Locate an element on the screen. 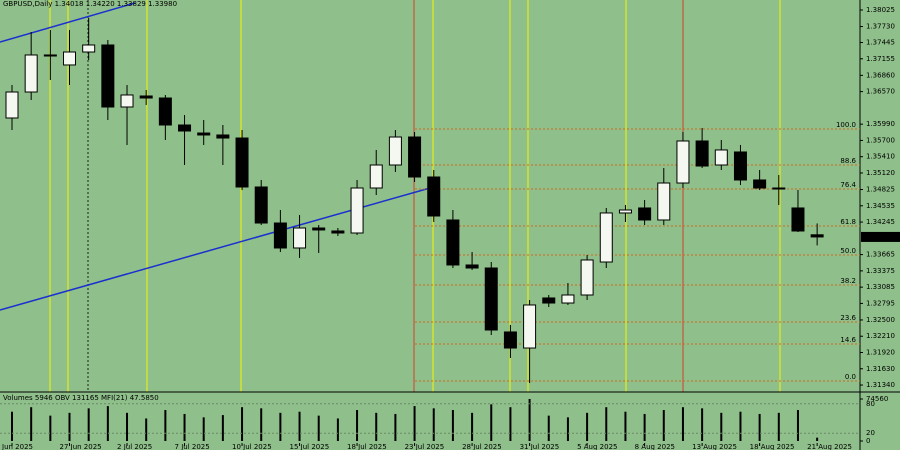 The height and width of the screenshot is (450, 900). x-tick-label: 2 Jul 2025 is located at coordinates (134, 446).